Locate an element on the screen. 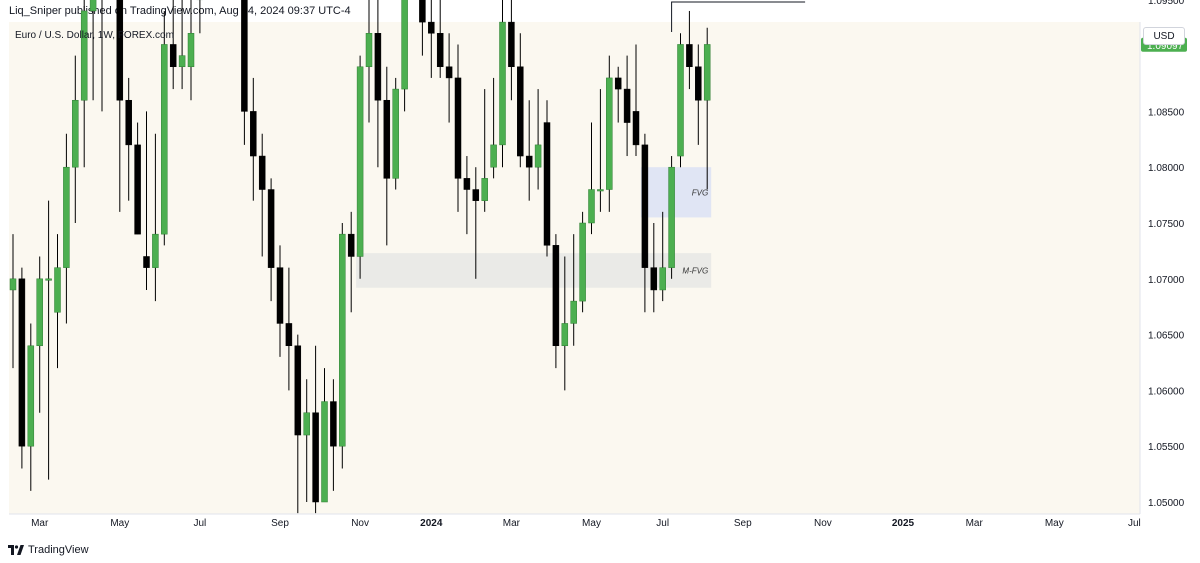  zone-m-fvg is located at coordinates (534, 270).